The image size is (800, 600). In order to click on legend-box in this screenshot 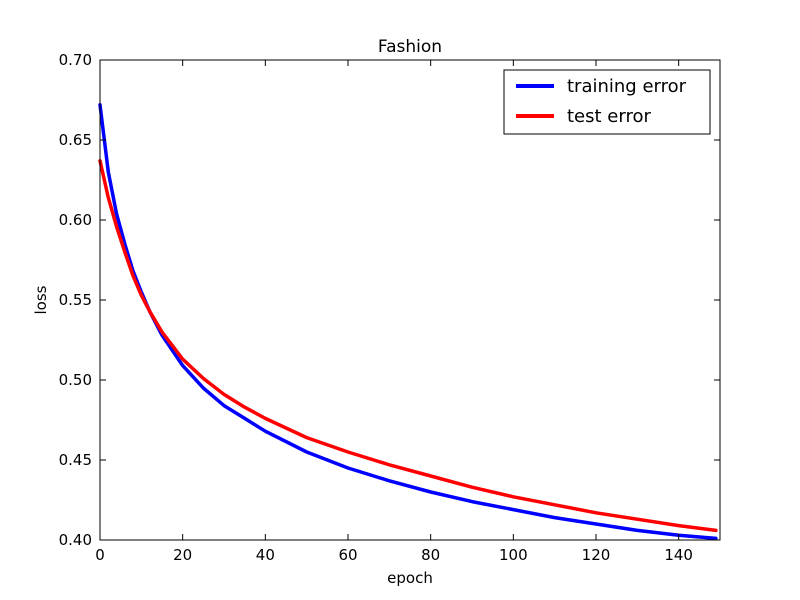, I will do `click(607, 102)`.